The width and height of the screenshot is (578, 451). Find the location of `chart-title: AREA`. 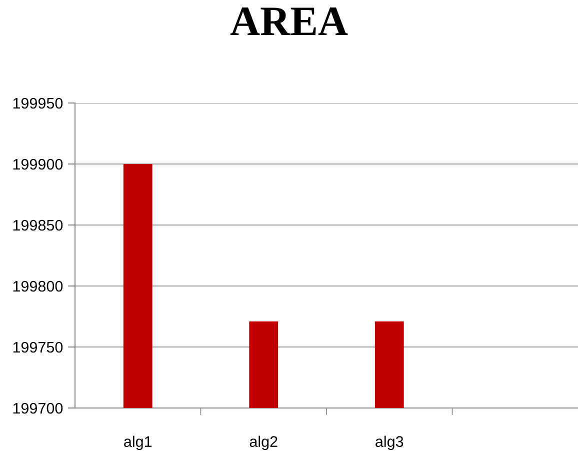

chart-title: AREA is located at coordinates (289, 22).